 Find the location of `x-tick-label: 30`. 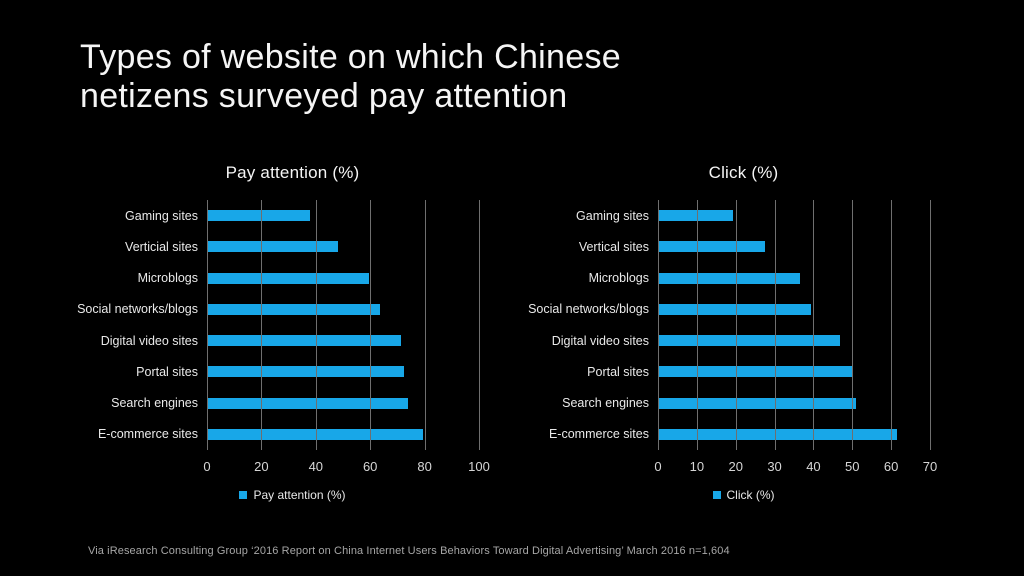

x-tick-label: 30 is located at coordinates (774, 466).